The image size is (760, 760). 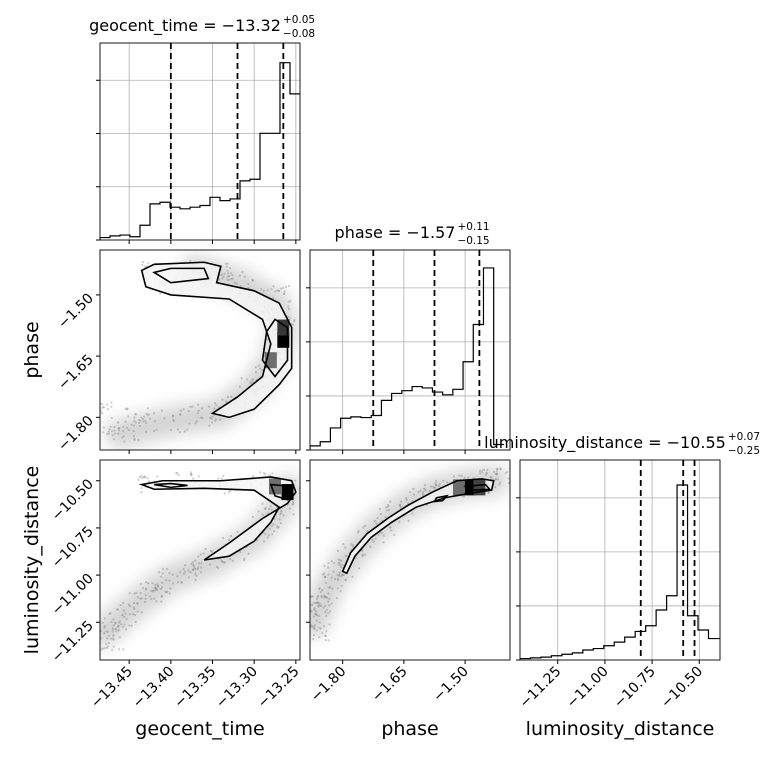 What do you see at coordinates (635, 688) in the screenshot?
I see `x-tick-label: −10.75` at bounding box center [635, 688].